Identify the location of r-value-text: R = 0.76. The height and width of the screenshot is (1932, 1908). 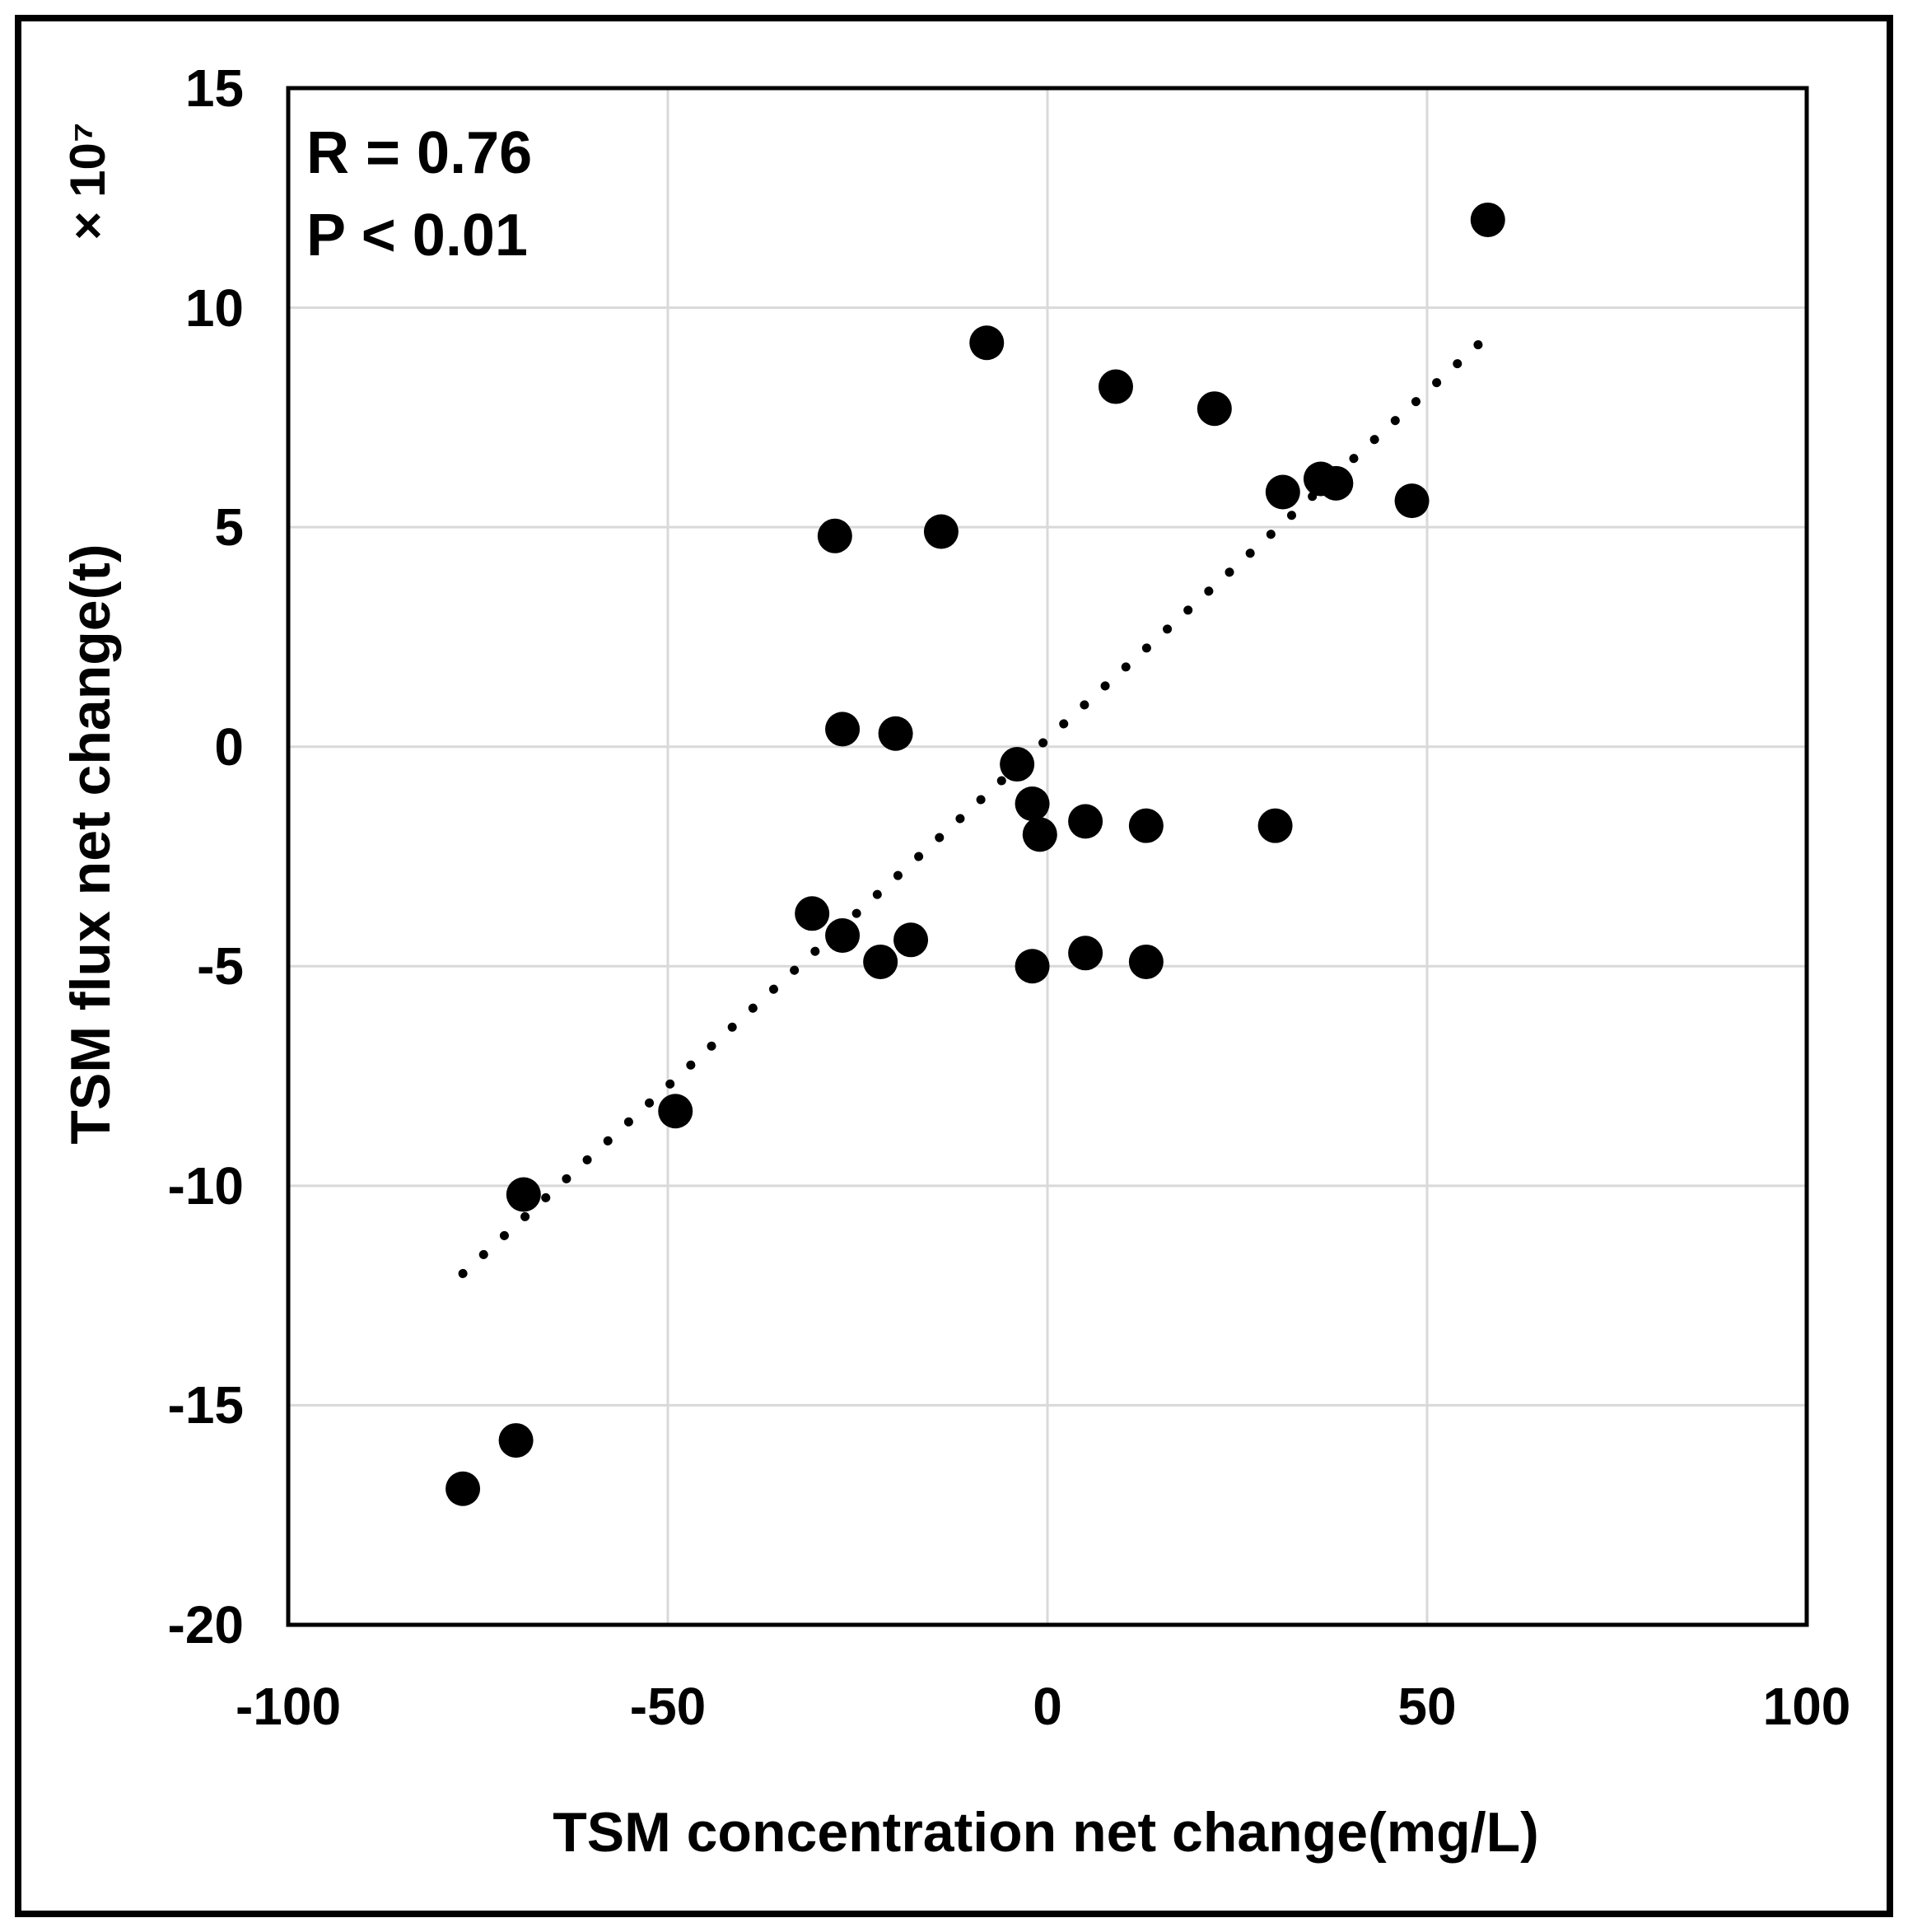
(419, 153).